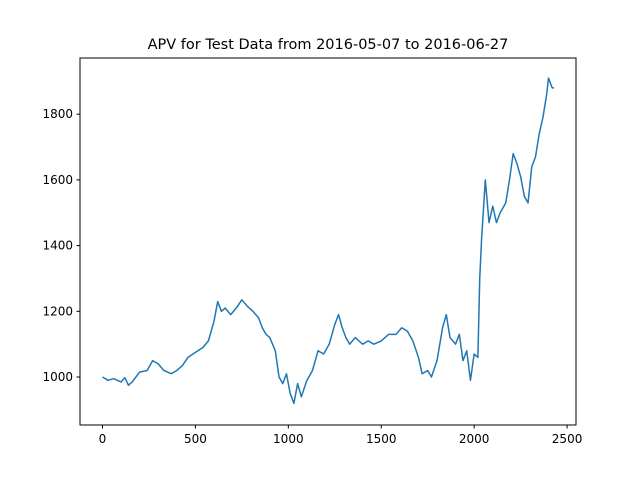  What do you see at coordinates (57, 114) in the screenshot?
I see `y-tick-label: 1800` at bounding box center [57, 114].